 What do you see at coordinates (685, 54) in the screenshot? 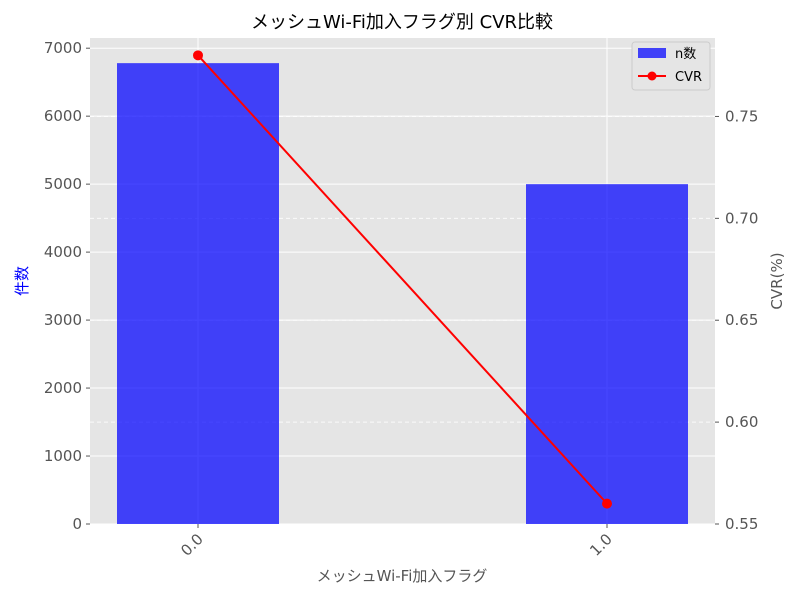
I see `legend-label-n: n数` at bounding box center [685, 54].